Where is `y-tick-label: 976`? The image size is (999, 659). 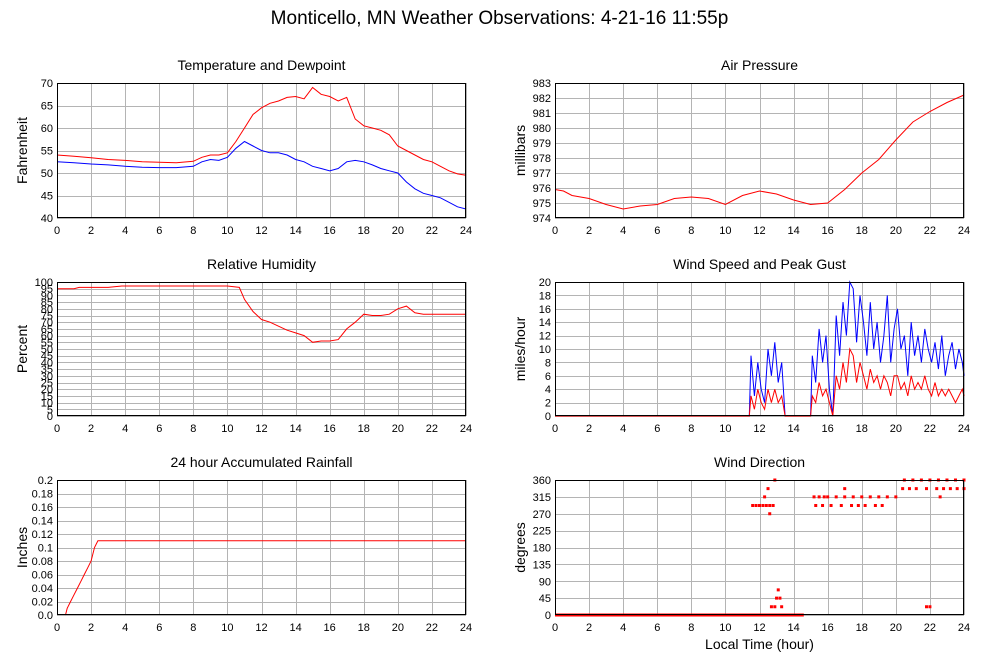
y-tick-label: 976 is located at coordinates (542, 189).